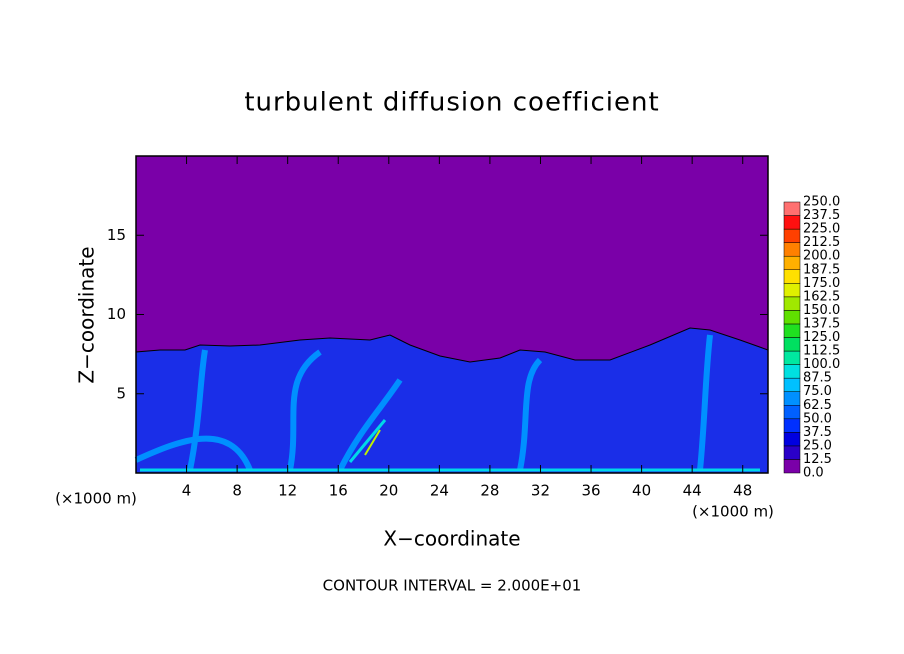  Describe the element at coordinates (821, 215) in the screenshot. I see `colorbar-label: 237.5` at that location.